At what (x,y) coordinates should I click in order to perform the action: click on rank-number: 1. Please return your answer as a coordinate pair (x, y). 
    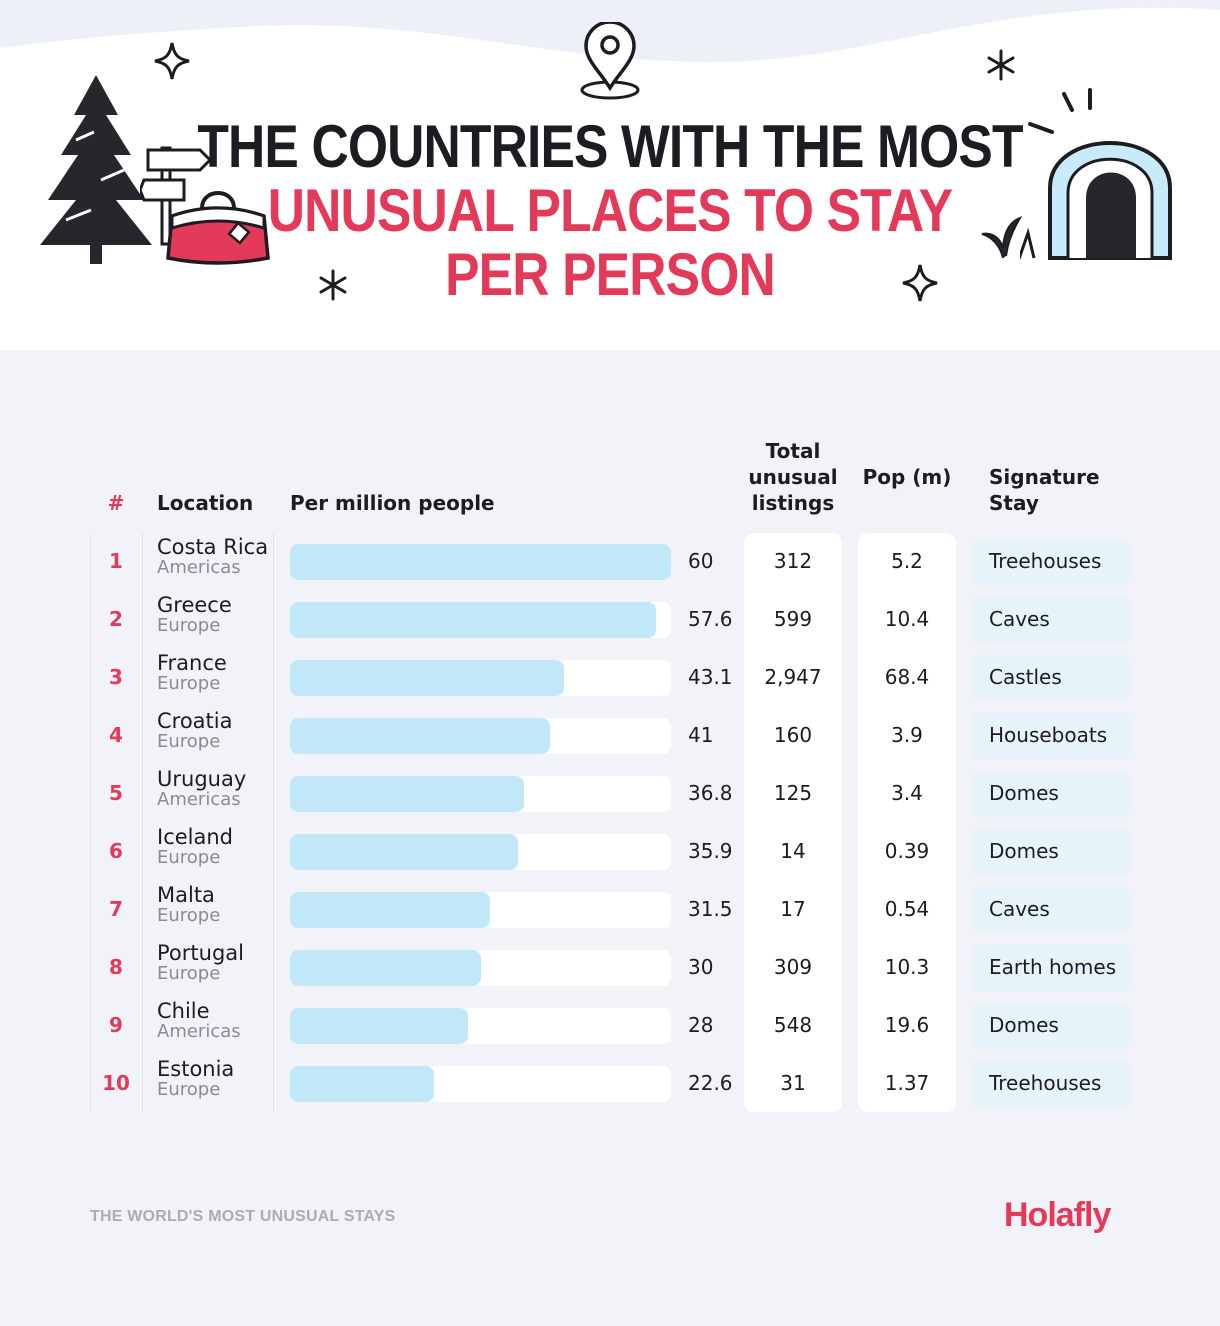
    Looking at the image, I should click on (116, 561).